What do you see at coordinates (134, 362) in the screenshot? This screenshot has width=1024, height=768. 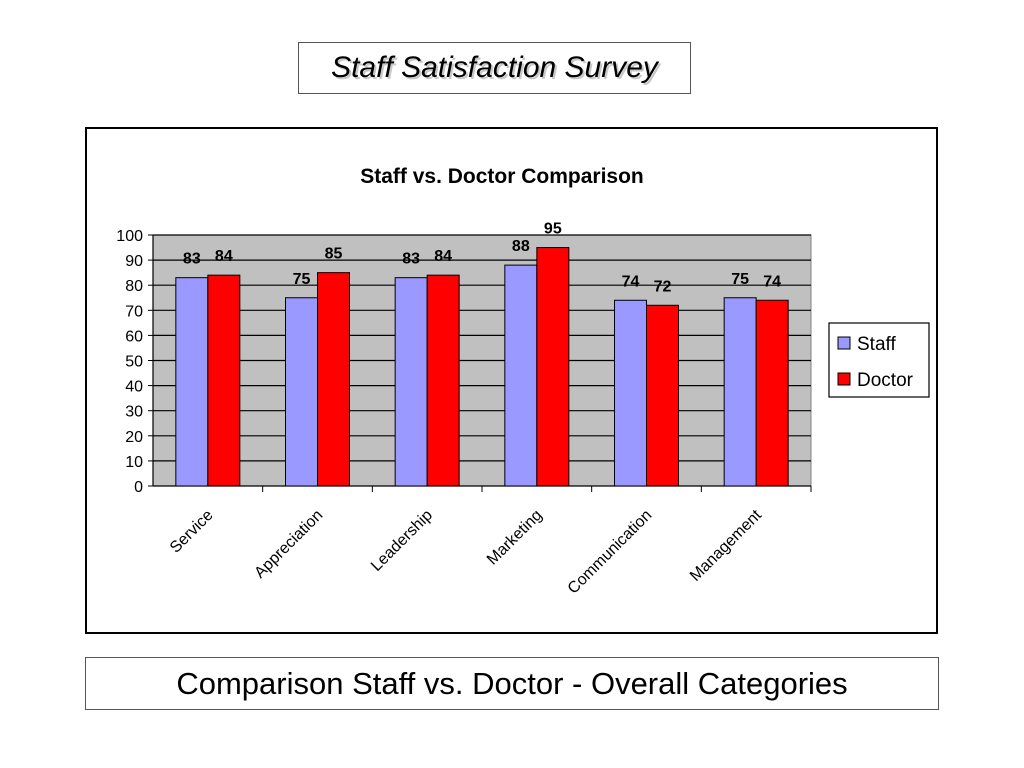 I see `y-tick-label: 50` at bounding box center [134, 362].